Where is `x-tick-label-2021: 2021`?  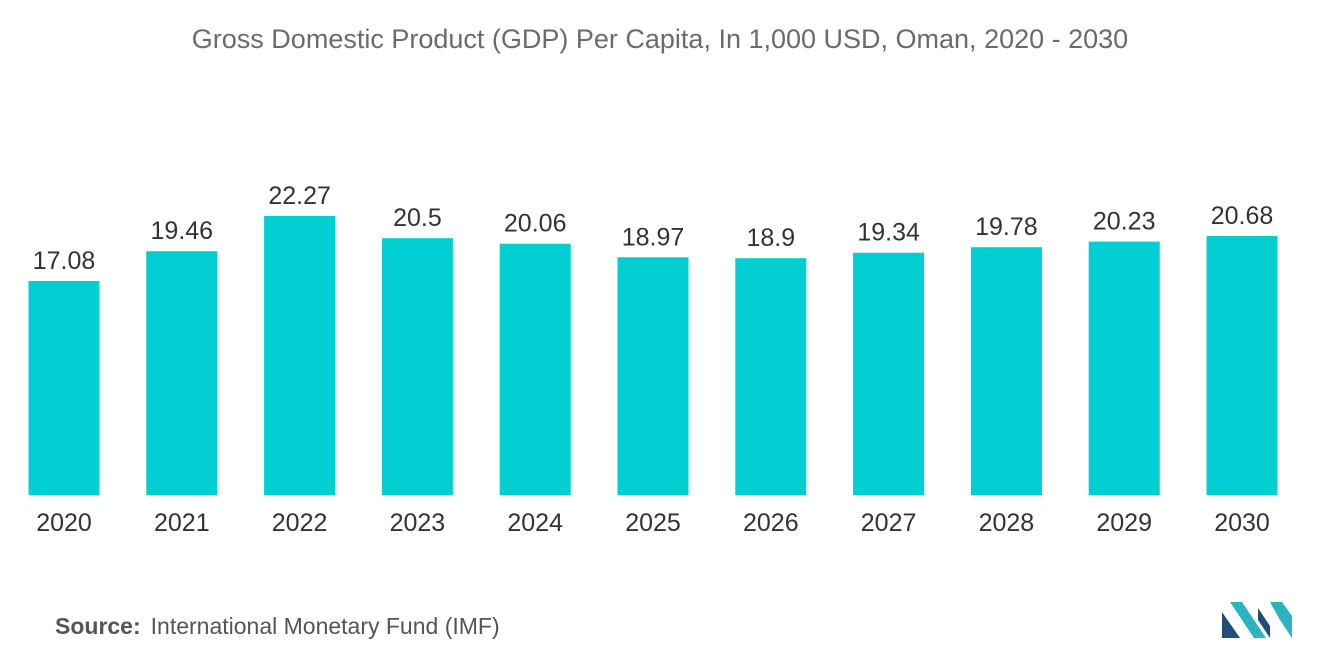 x-tick-label-2021: 2021 is located at coordinates (182, 523).